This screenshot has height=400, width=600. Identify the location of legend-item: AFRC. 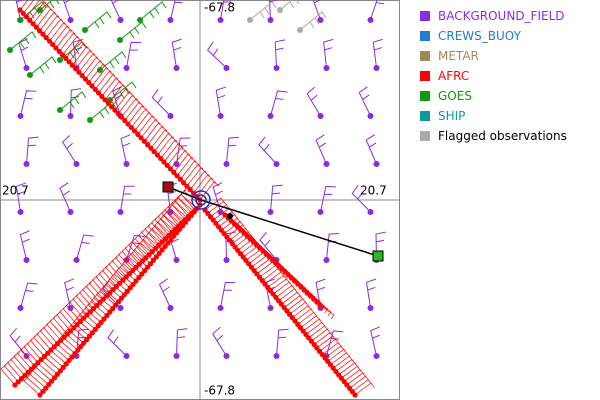
(493, 76).